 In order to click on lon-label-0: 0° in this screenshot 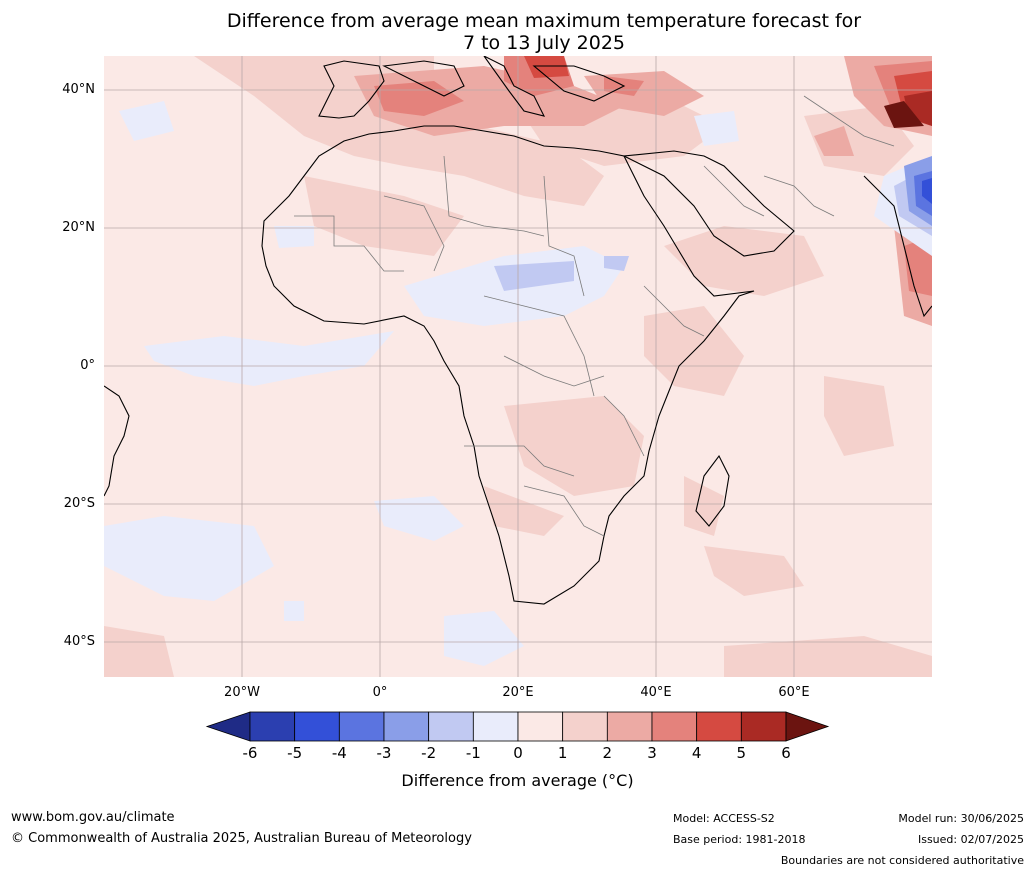, I will do `click(380, 692)`.